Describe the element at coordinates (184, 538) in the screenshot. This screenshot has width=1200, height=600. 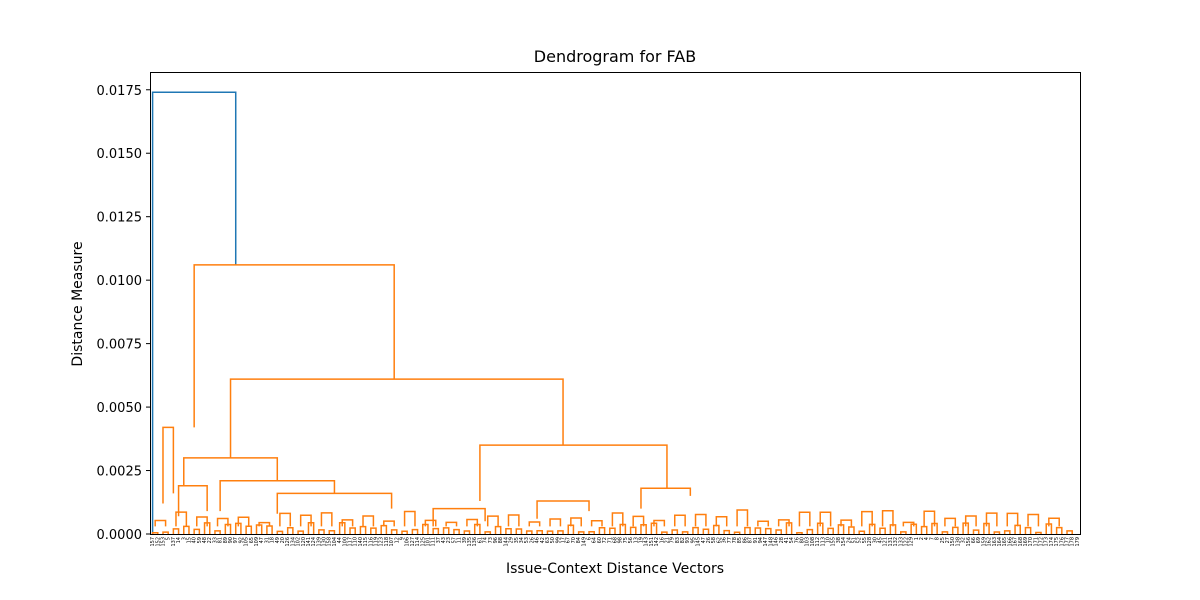
I see `leaf-label: 3` at that location.